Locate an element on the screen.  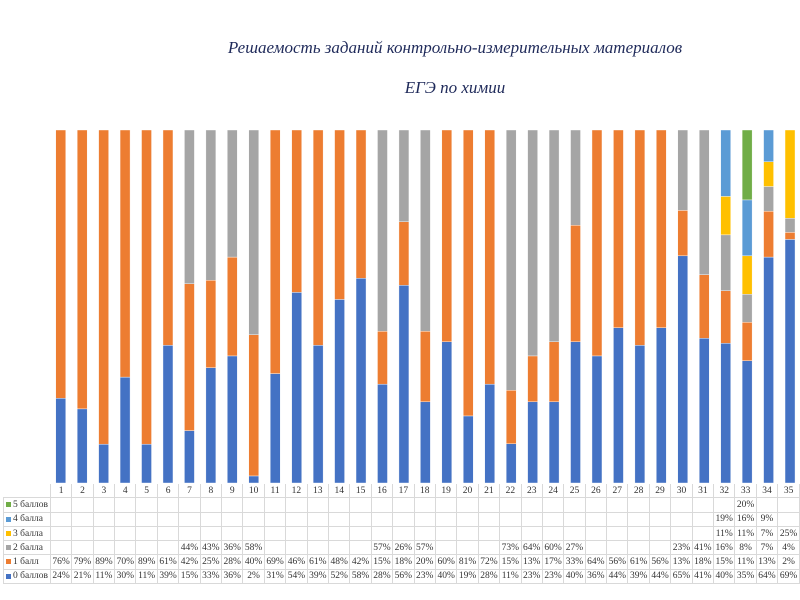
data-label: 48% is located at coordinates (339, 562).